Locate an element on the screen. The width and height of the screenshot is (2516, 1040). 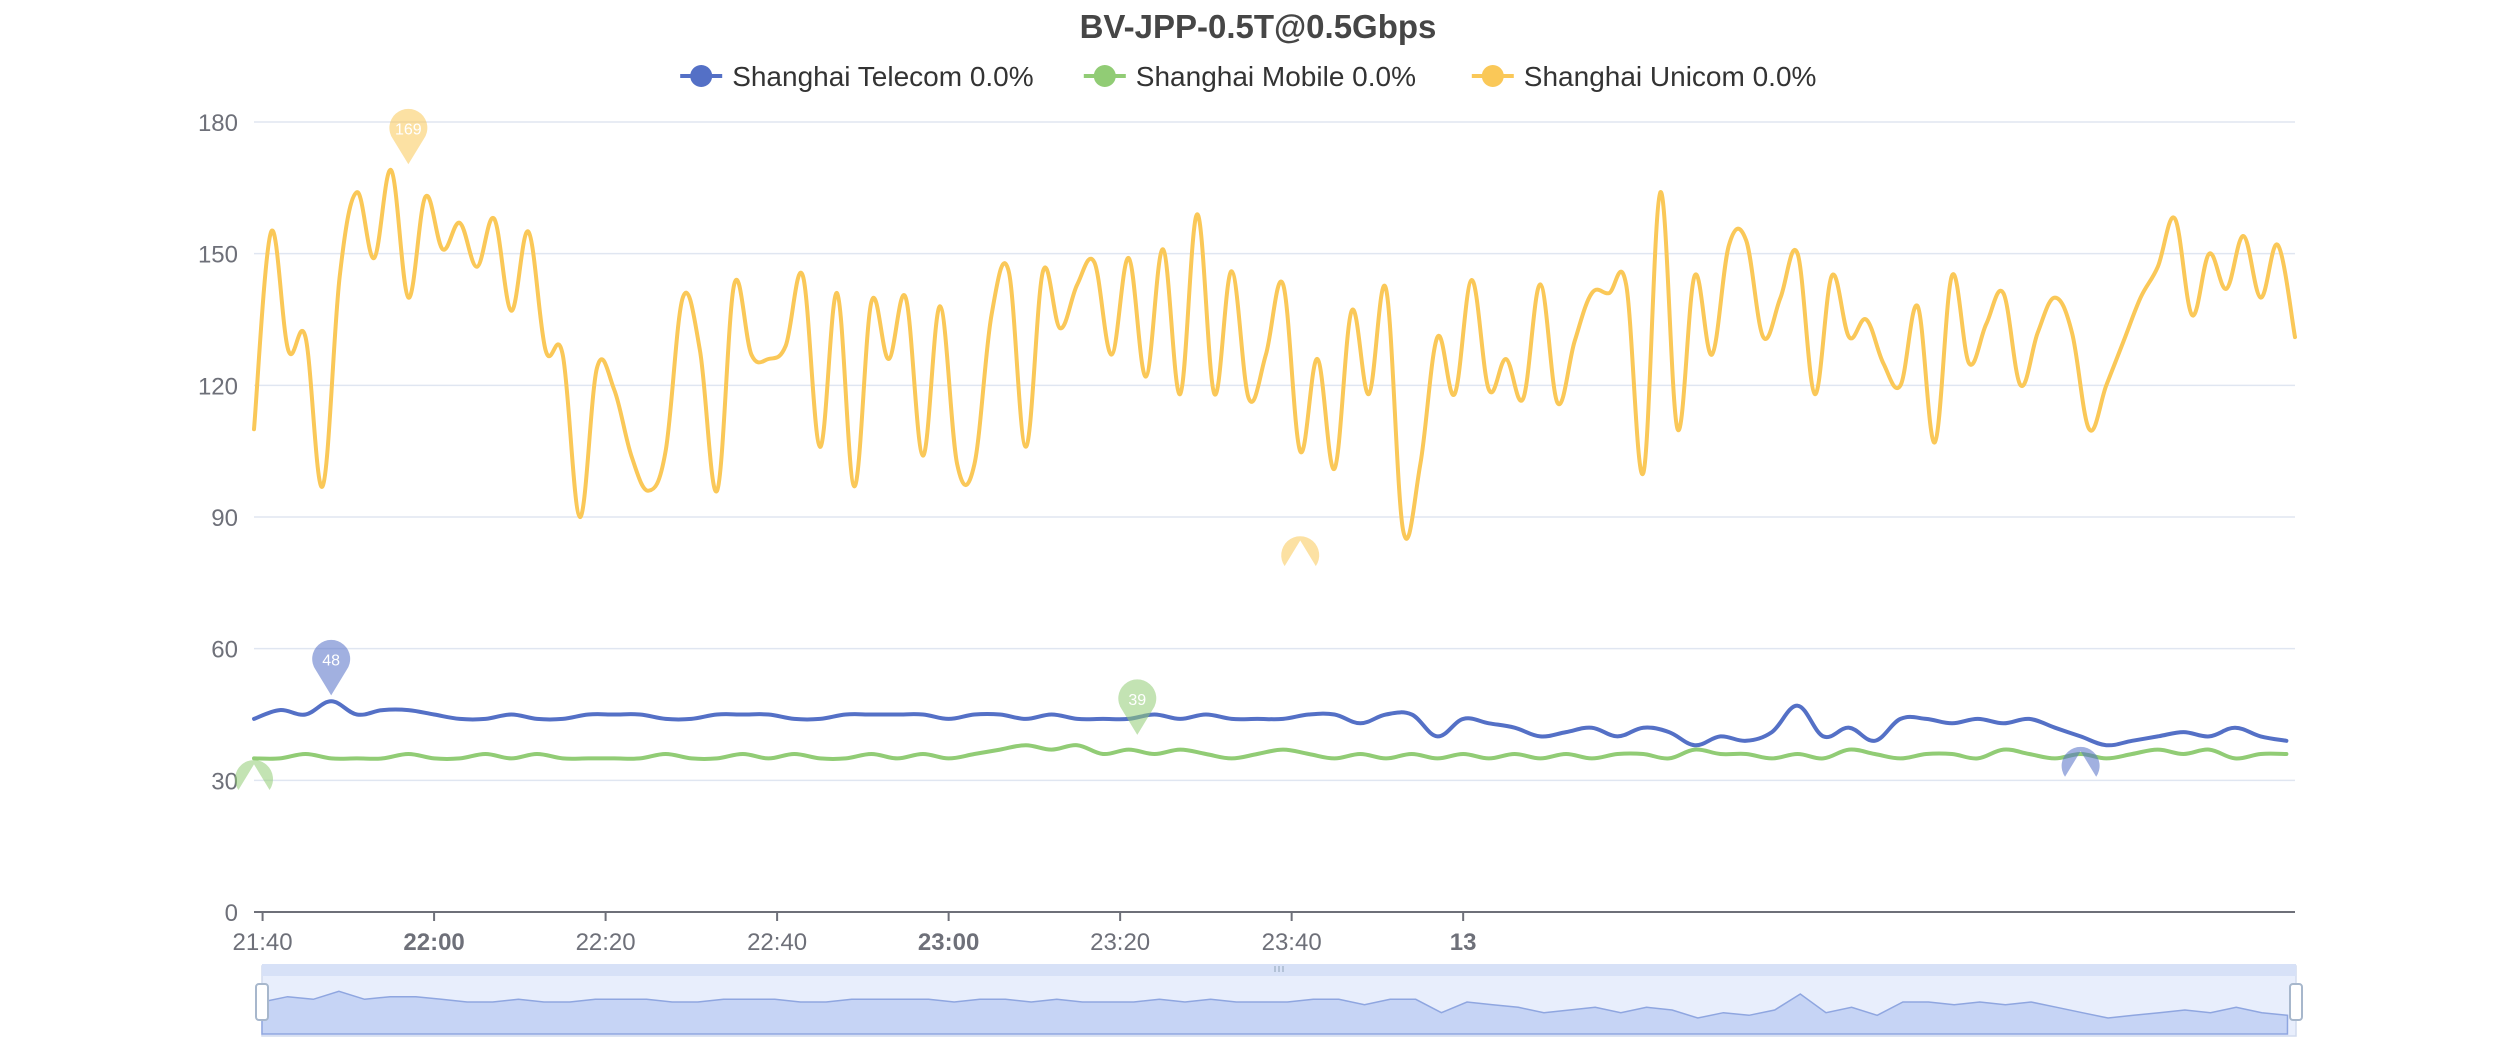
marker-pin: 86 is located at coordinates (1300, 561).